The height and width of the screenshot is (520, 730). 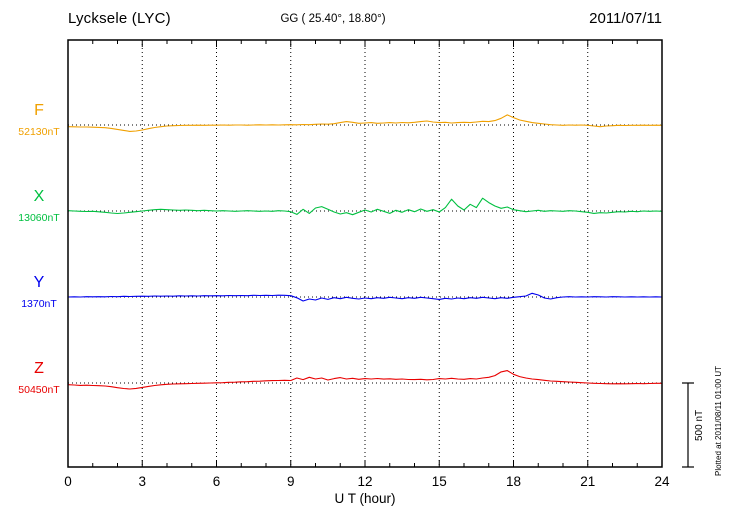 I want to click on x-tick-label: 18, so click(x=513, y=481).